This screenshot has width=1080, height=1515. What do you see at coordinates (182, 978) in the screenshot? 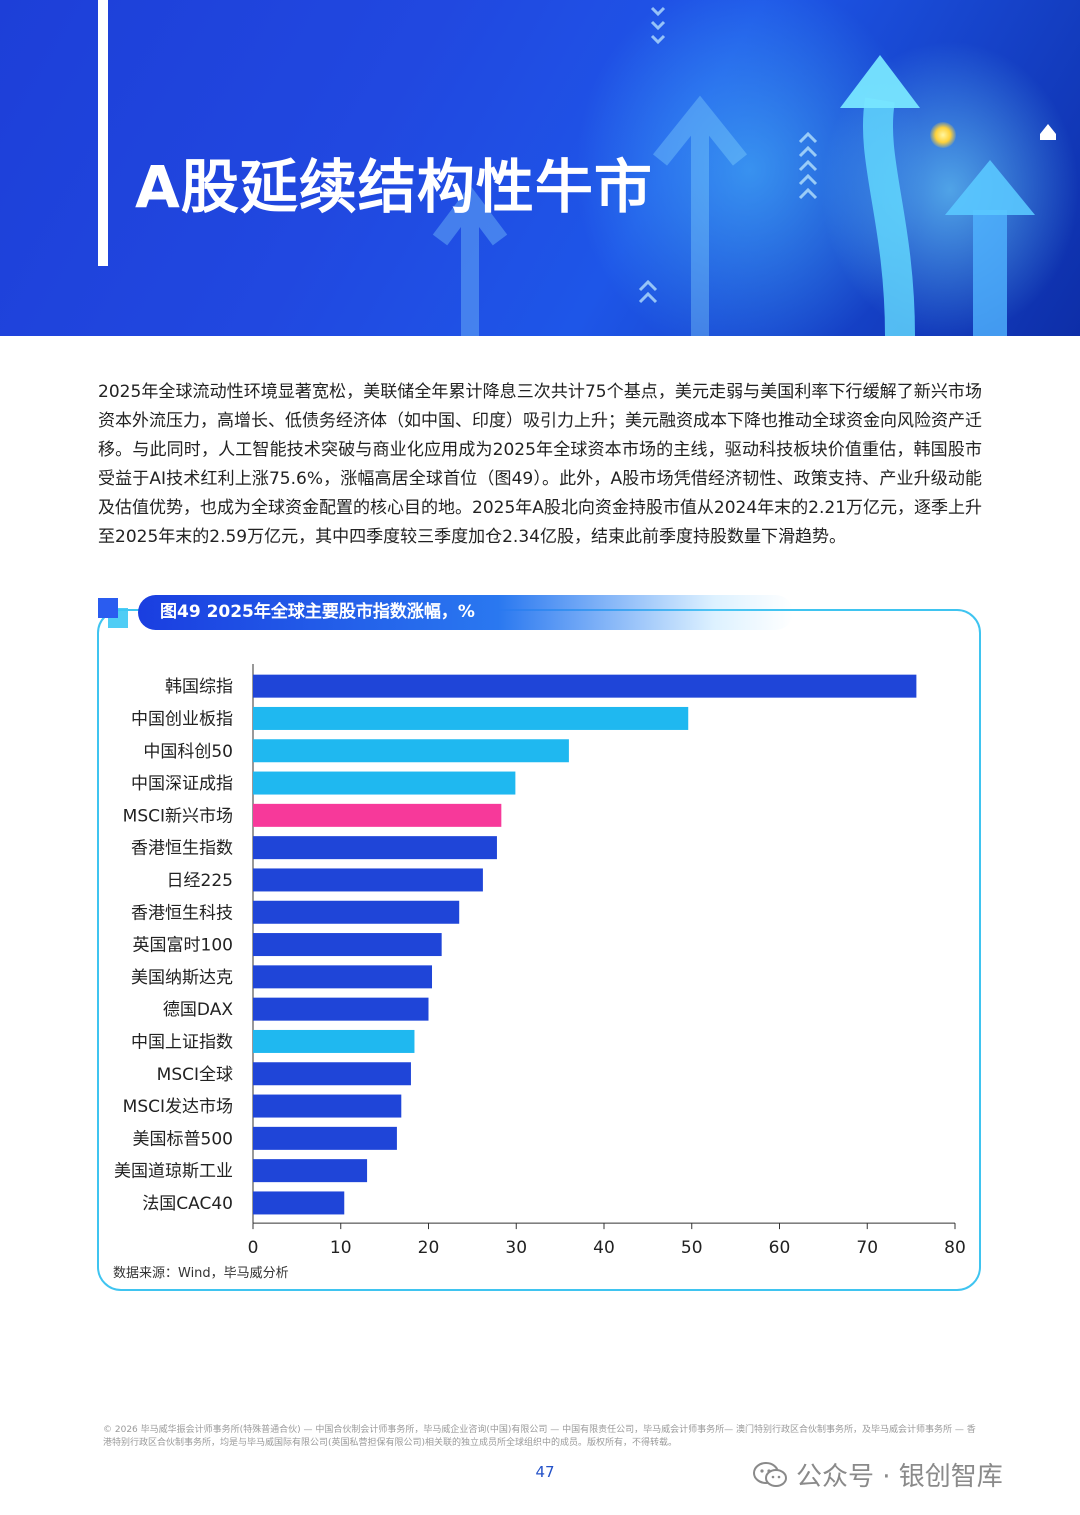
I see `category-label: 美国纳斯达克` at bounding box center [182, 978].